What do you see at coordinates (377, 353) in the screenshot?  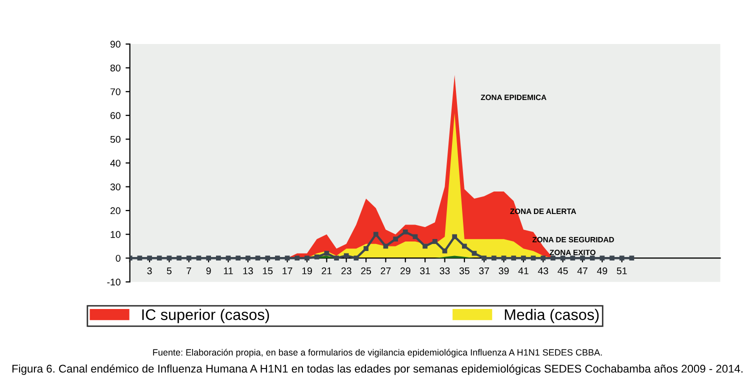 I see `source-note: Fuente: Elaboración propia, en base a formularios de vigilancia epidemiológica Influenza A H1N1 SEDES CBBA.` at bounding box center [377, 353].